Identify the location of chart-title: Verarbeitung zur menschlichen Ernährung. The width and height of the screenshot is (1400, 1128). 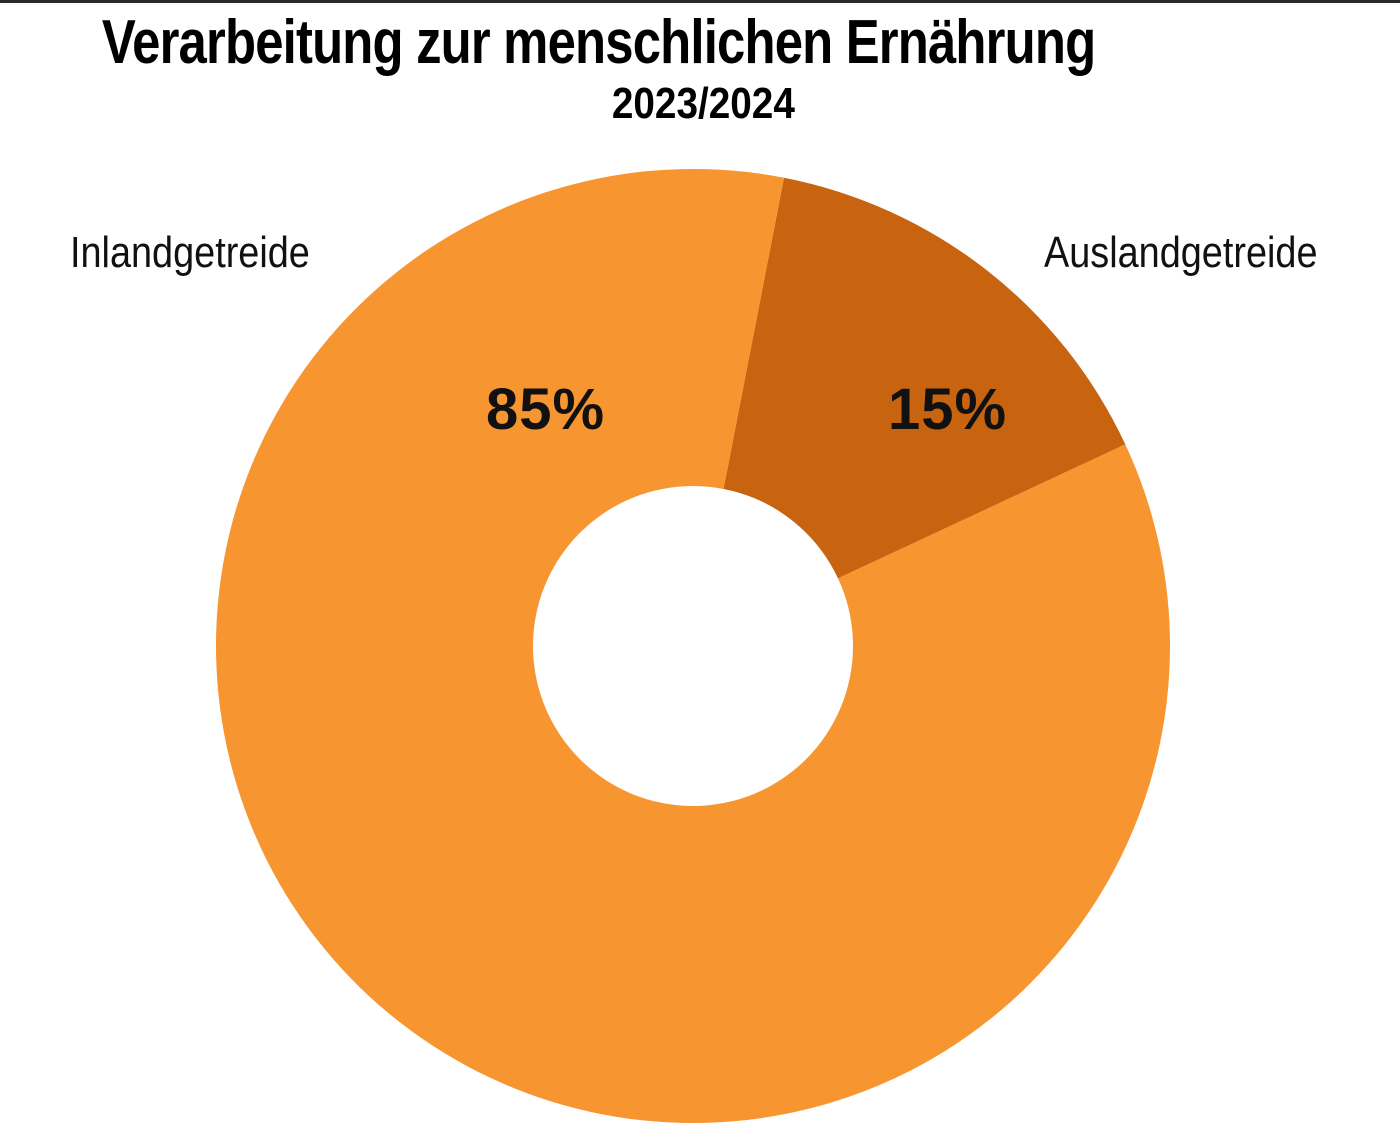
(598, 42).